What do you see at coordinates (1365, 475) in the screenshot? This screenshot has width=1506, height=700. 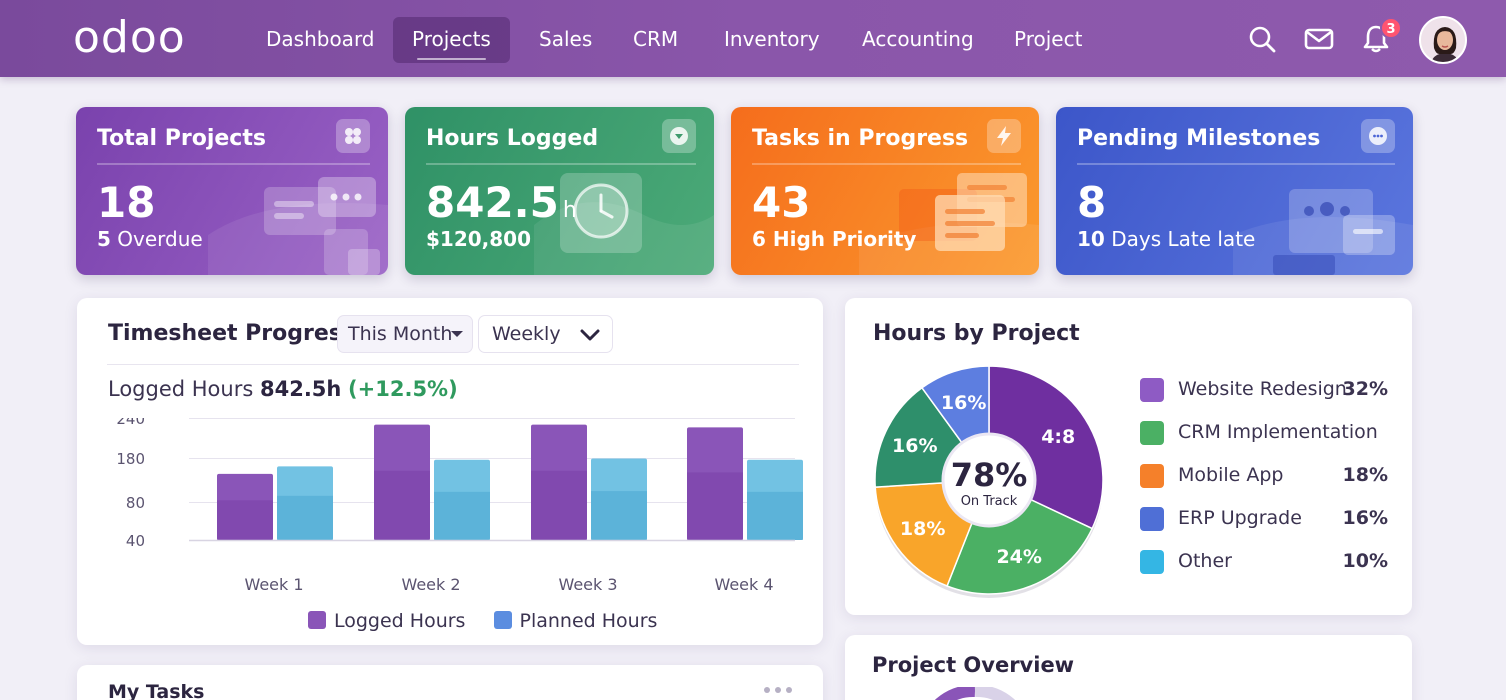 I see `legend-percent: 18%` at bounding box center [1365, 475].